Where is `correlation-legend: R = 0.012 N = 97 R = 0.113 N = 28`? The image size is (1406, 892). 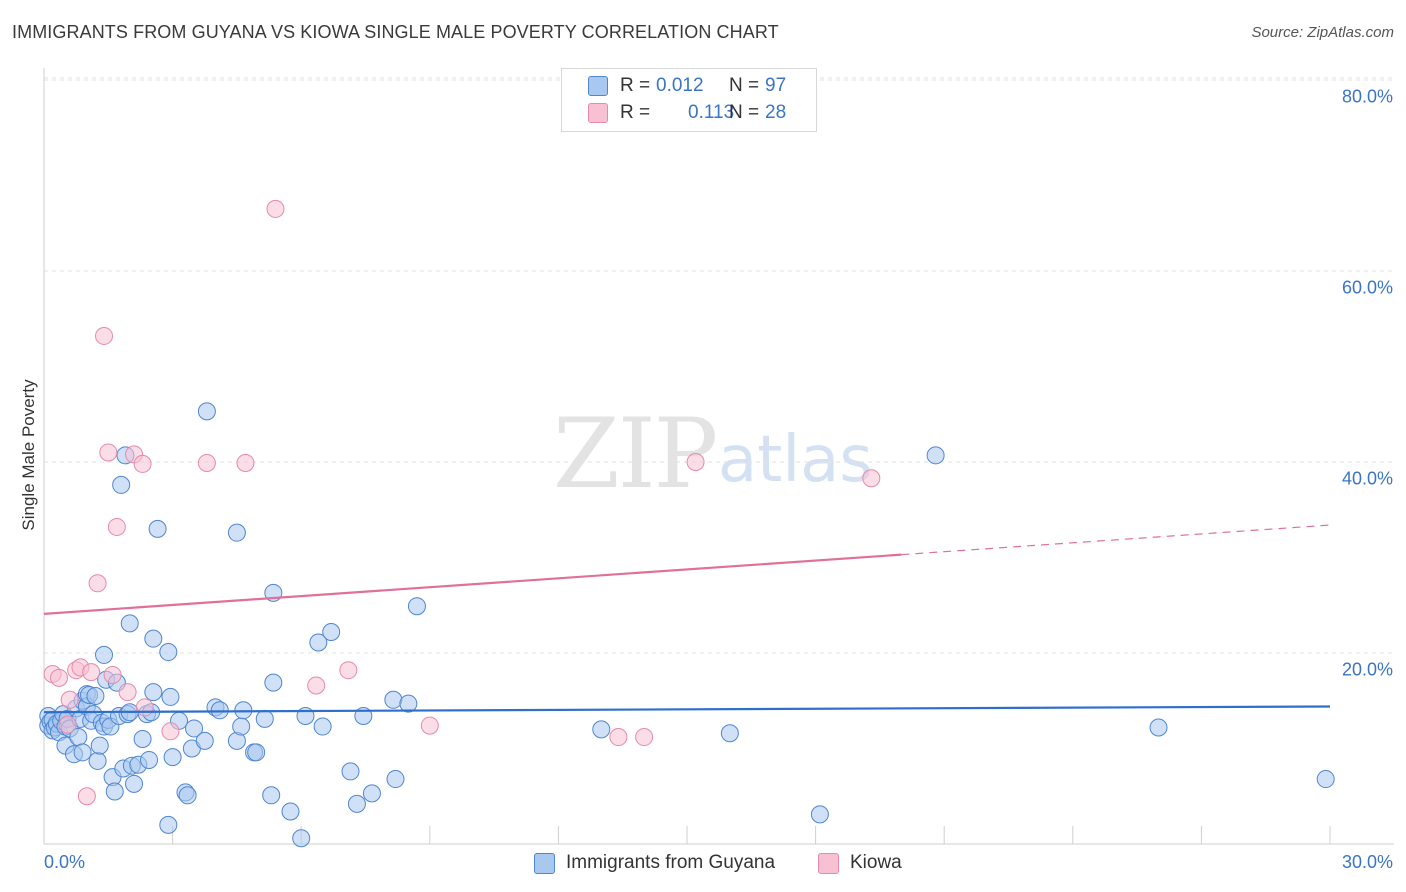 correlation-legend: R = 0.012 N = 97 R = 0.113 N = 28 is located at coordinates (689, 100).